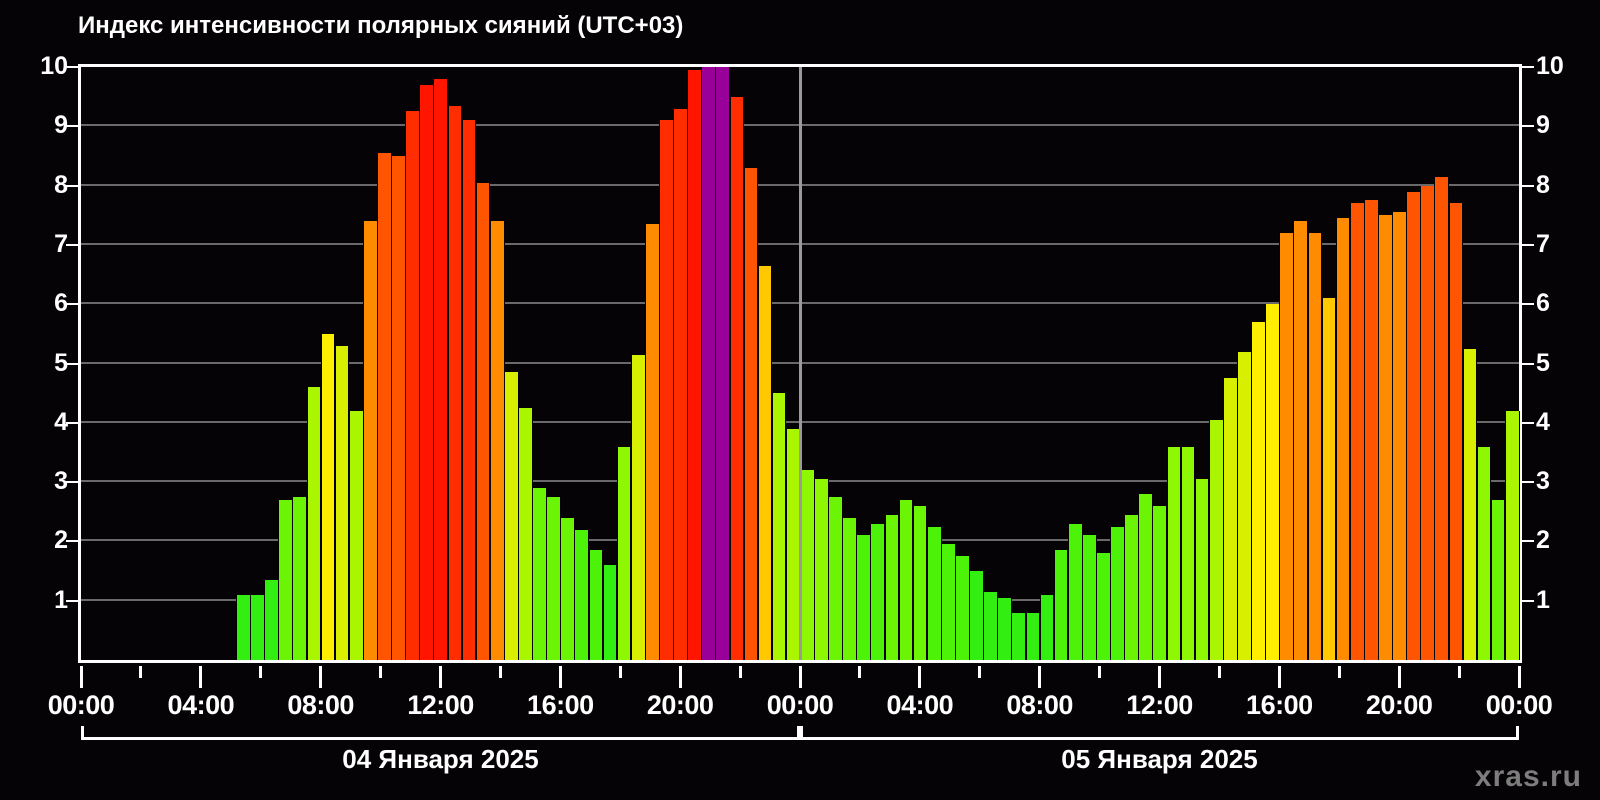  Describe the element at coordinates (620, 672) in the screenshot. I see `x-axis-minor-tick-18h` at that location.